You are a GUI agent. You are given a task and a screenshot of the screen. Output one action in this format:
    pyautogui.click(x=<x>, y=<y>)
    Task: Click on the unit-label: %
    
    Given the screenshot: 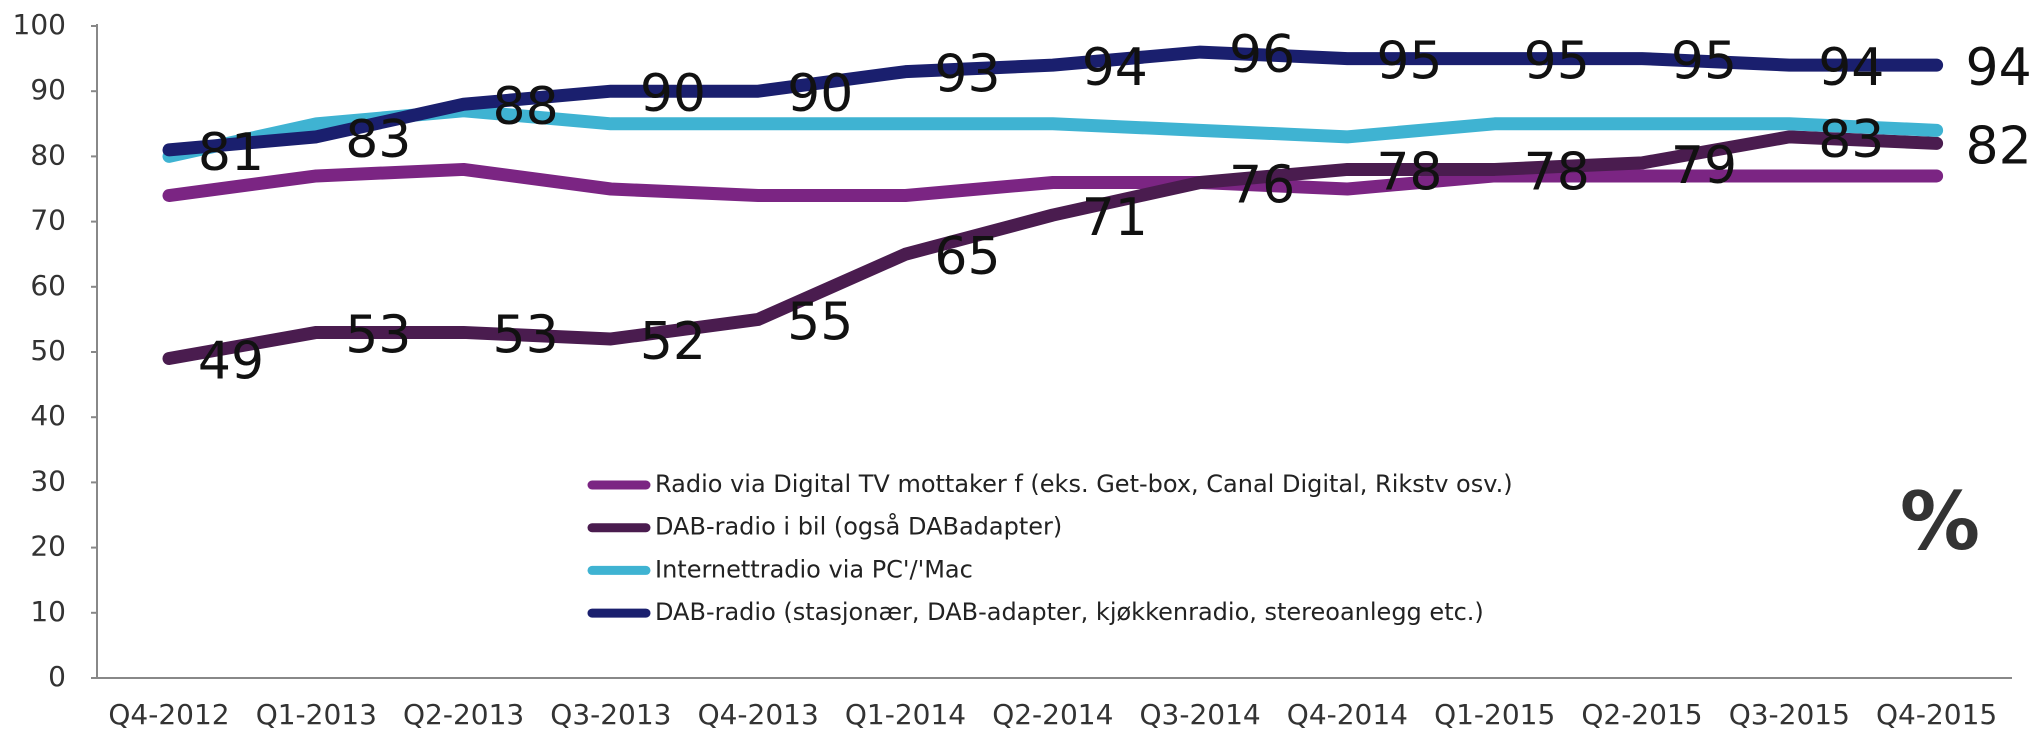 What is the action you would take?
    pyautogui.click(x=1940, y=521)
    